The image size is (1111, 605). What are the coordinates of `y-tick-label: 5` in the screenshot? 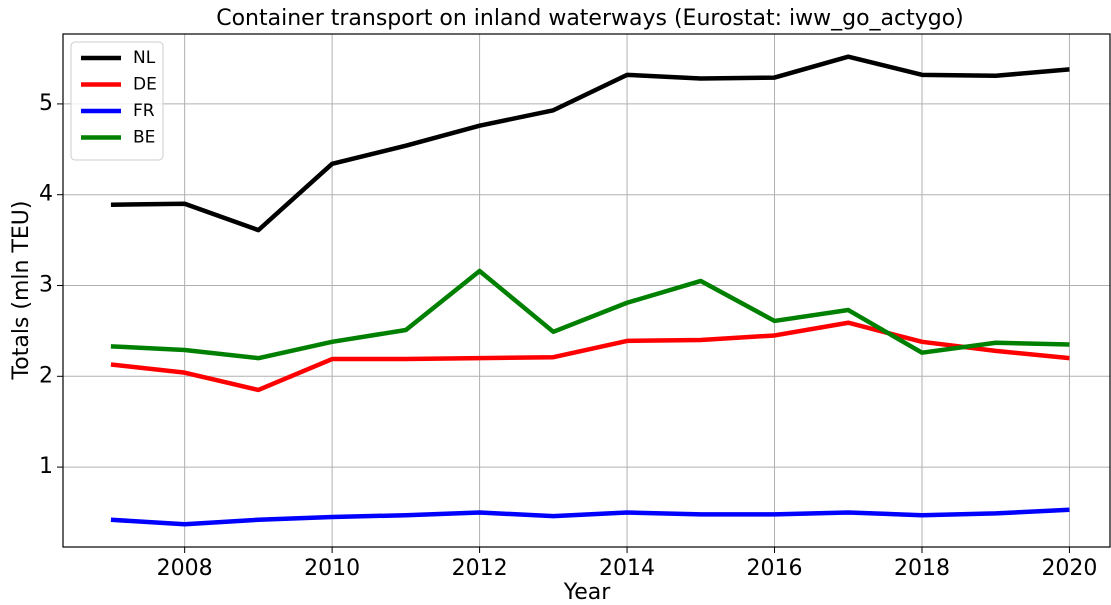 It's located at (46, 103).